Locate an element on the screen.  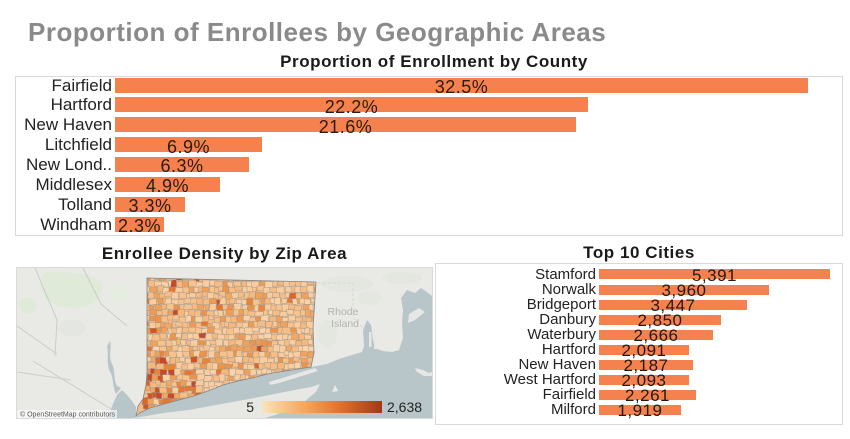
svg-text: 5 is located at coordinates (250, 407).